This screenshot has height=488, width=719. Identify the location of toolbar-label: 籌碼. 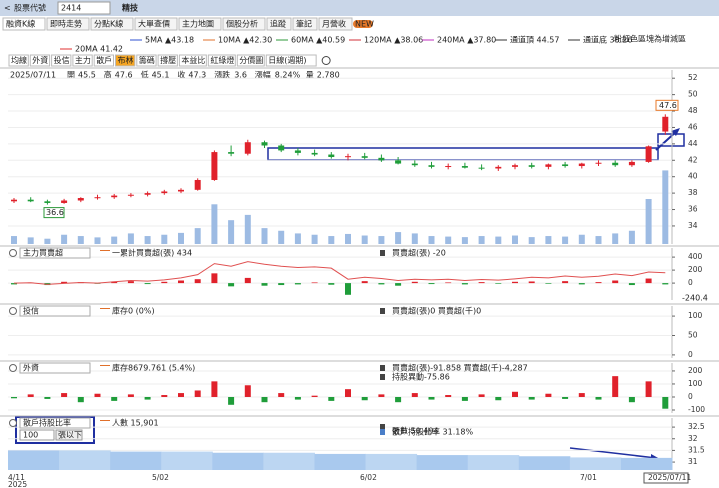
(147, 60).